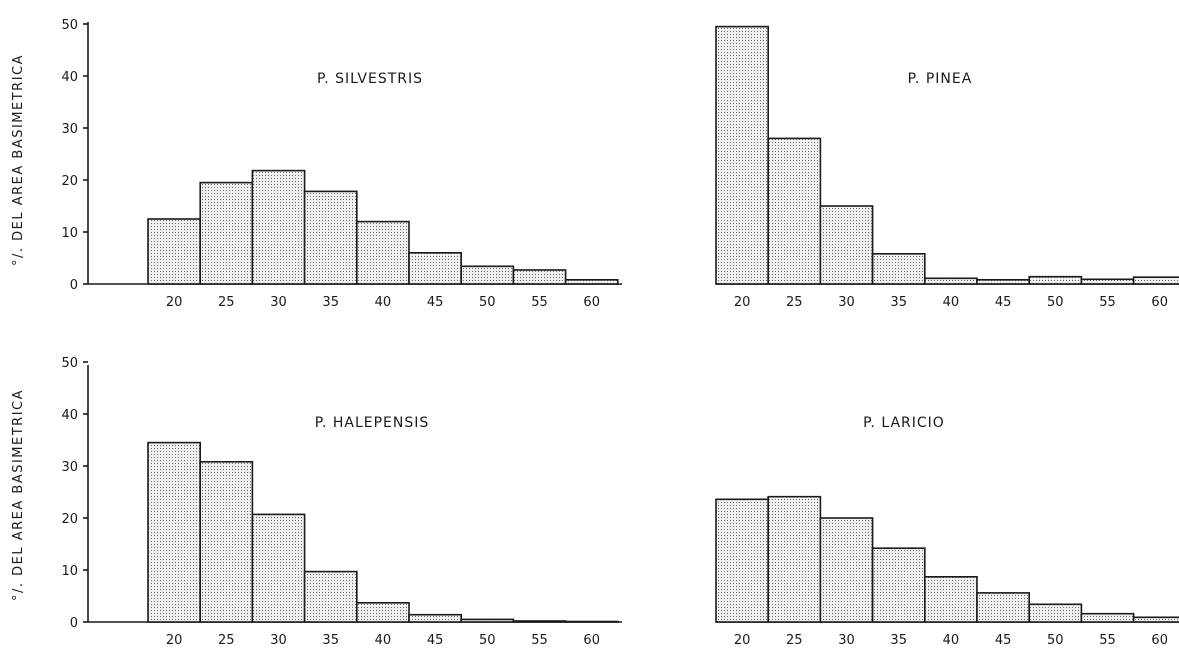  What do you see at coordinates (940, 79) in the screenshot?
I see `chart-title: P. PINEA` at bounding box center [940, 79].